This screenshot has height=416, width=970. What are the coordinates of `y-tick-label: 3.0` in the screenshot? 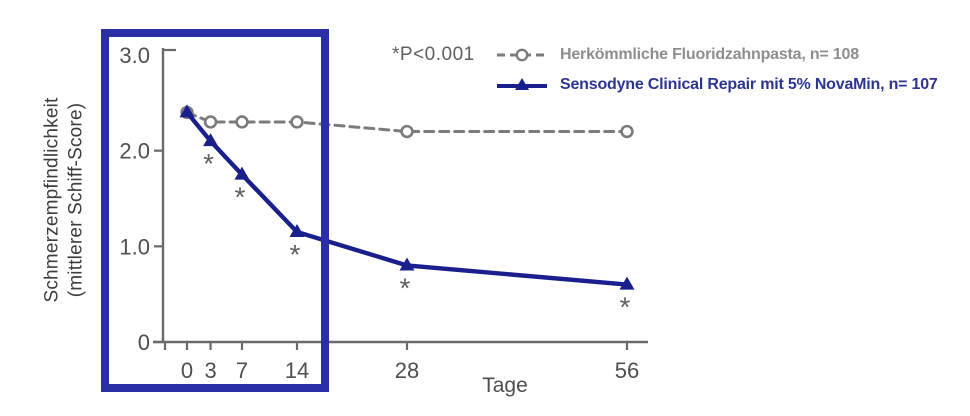 It's located at (134, 55).